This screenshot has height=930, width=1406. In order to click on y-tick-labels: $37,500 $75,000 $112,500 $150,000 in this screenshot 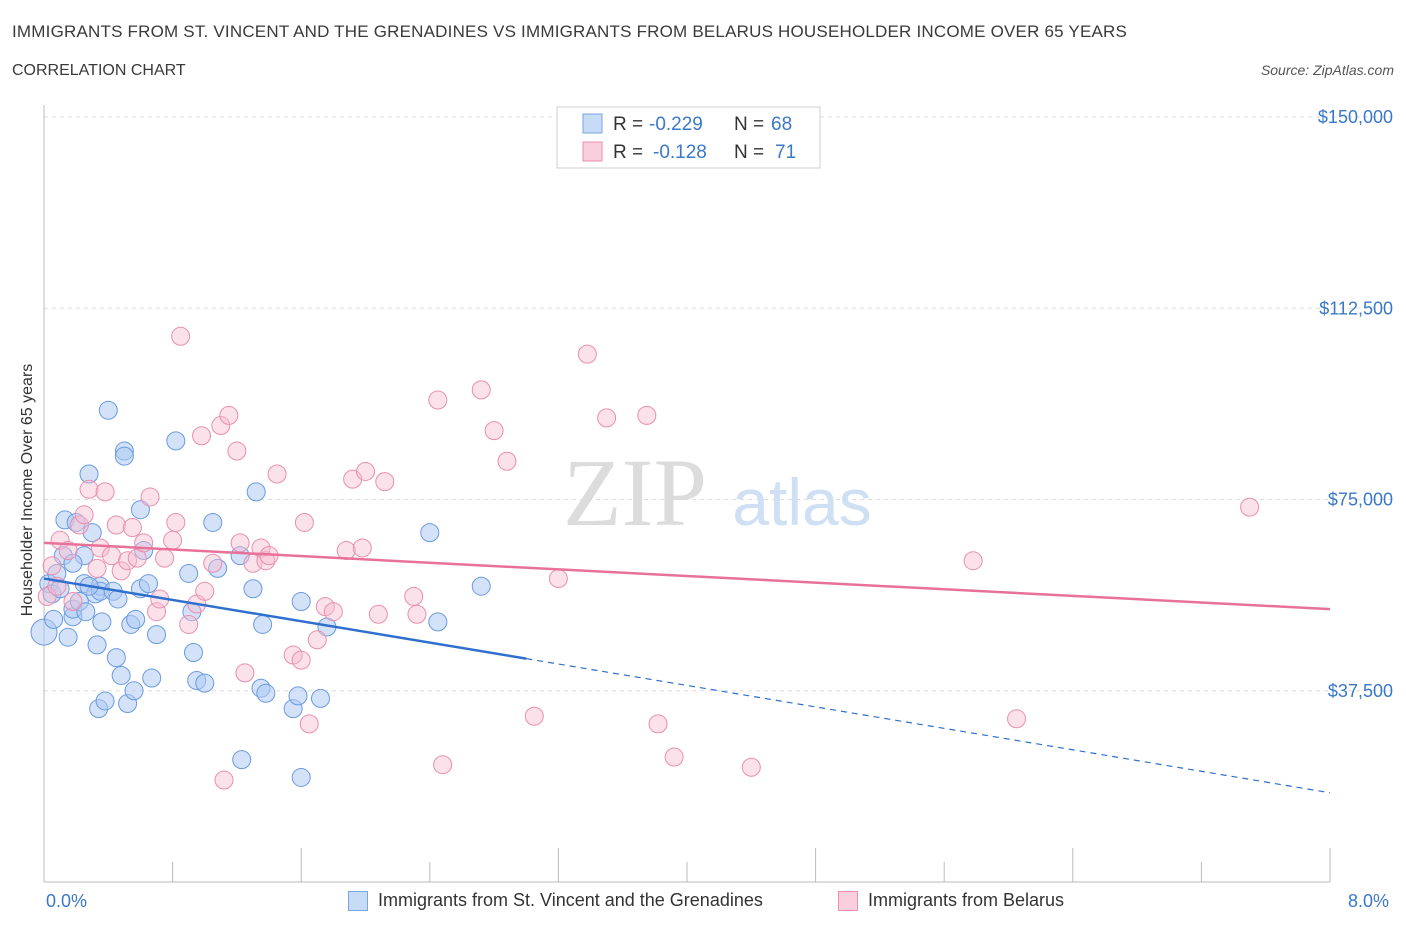, I will do `click(1355, 404)`.